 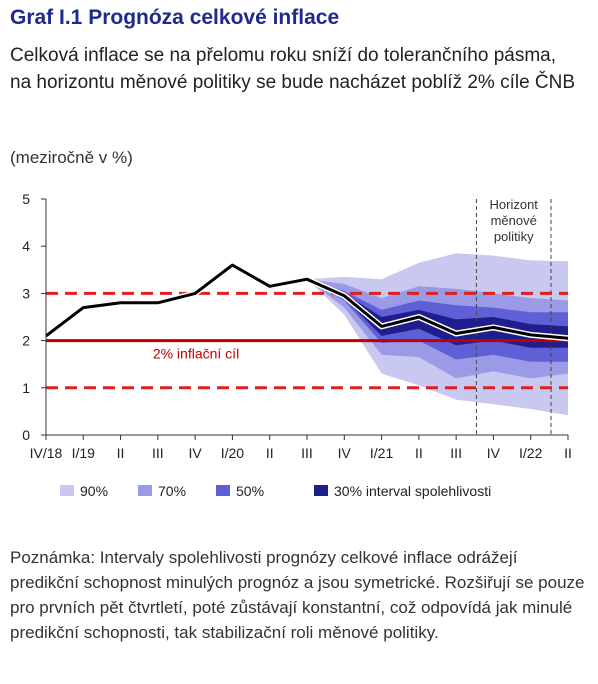 What do you see at coordinates (71, 157) in the screenshot?
I see `unit-label: (meziročně v %)` at bounding box center [71, 157].